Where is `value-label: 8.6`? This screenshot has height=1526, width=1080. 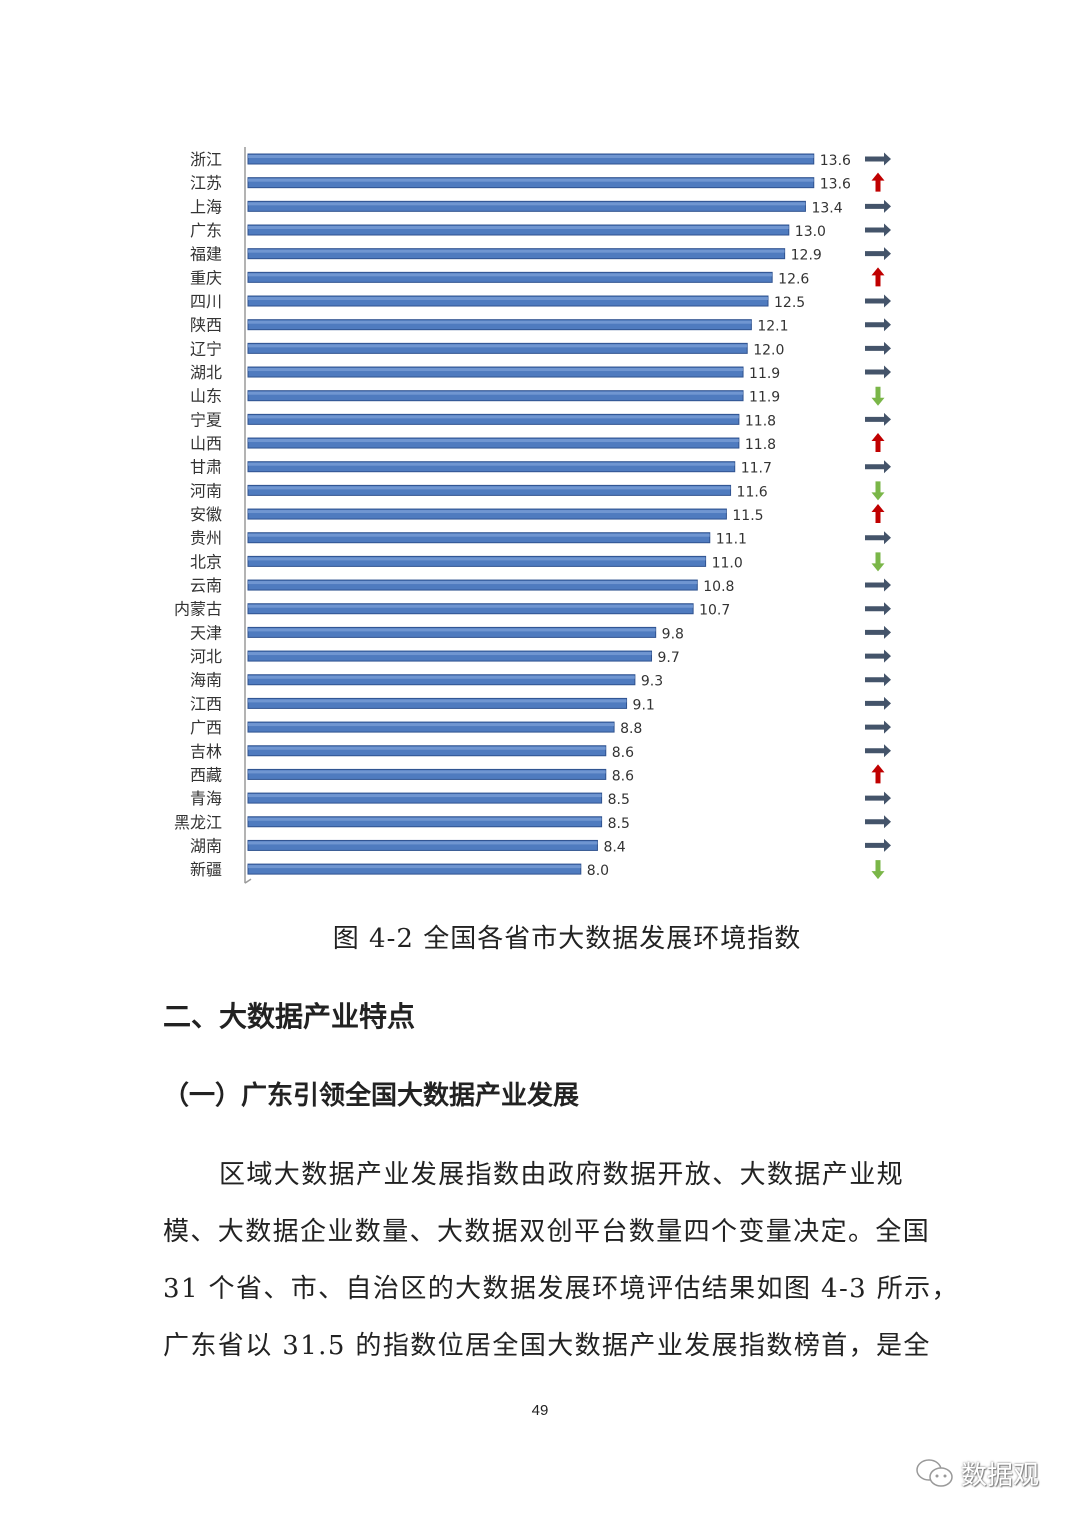
value-label: 8.6 is located at coordinates (623, 776).